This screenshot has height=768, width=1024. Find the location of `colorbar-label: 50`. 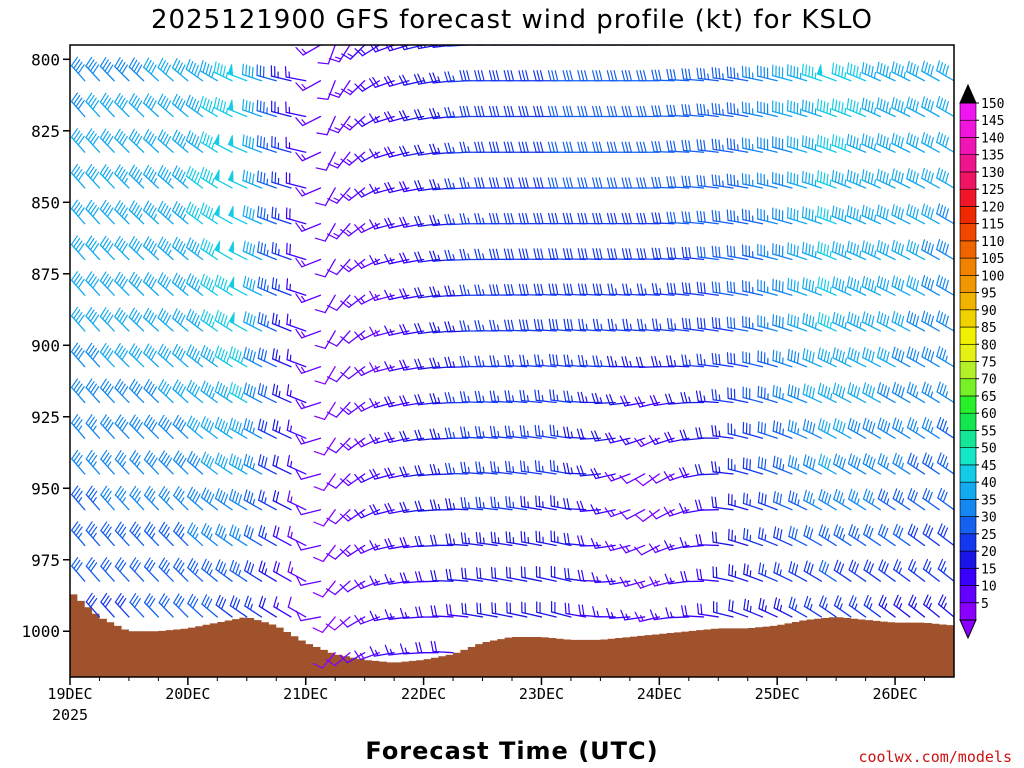

colorbar-label: 50 is located at coordinates (989, 449).